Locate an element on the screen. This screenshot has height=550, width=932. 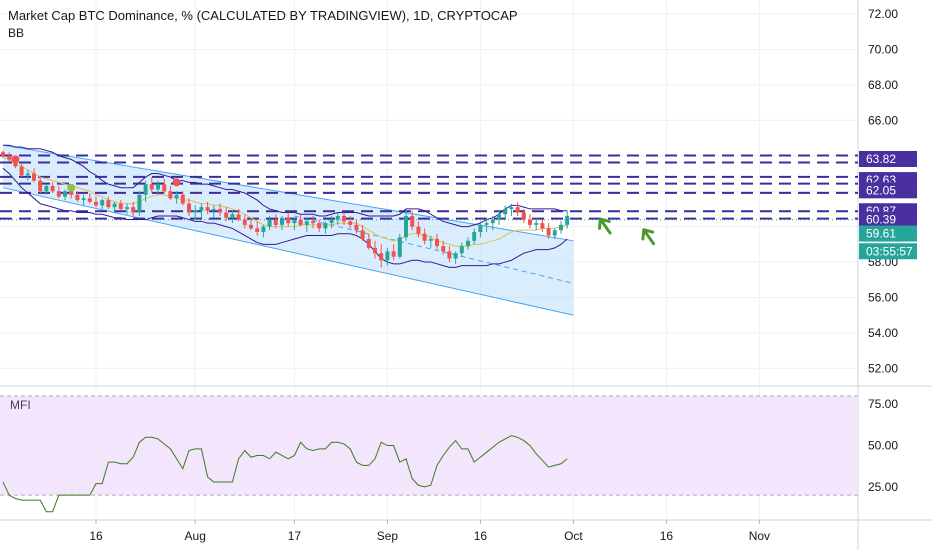
bb-lower-line is located at coordinates (285, 217).